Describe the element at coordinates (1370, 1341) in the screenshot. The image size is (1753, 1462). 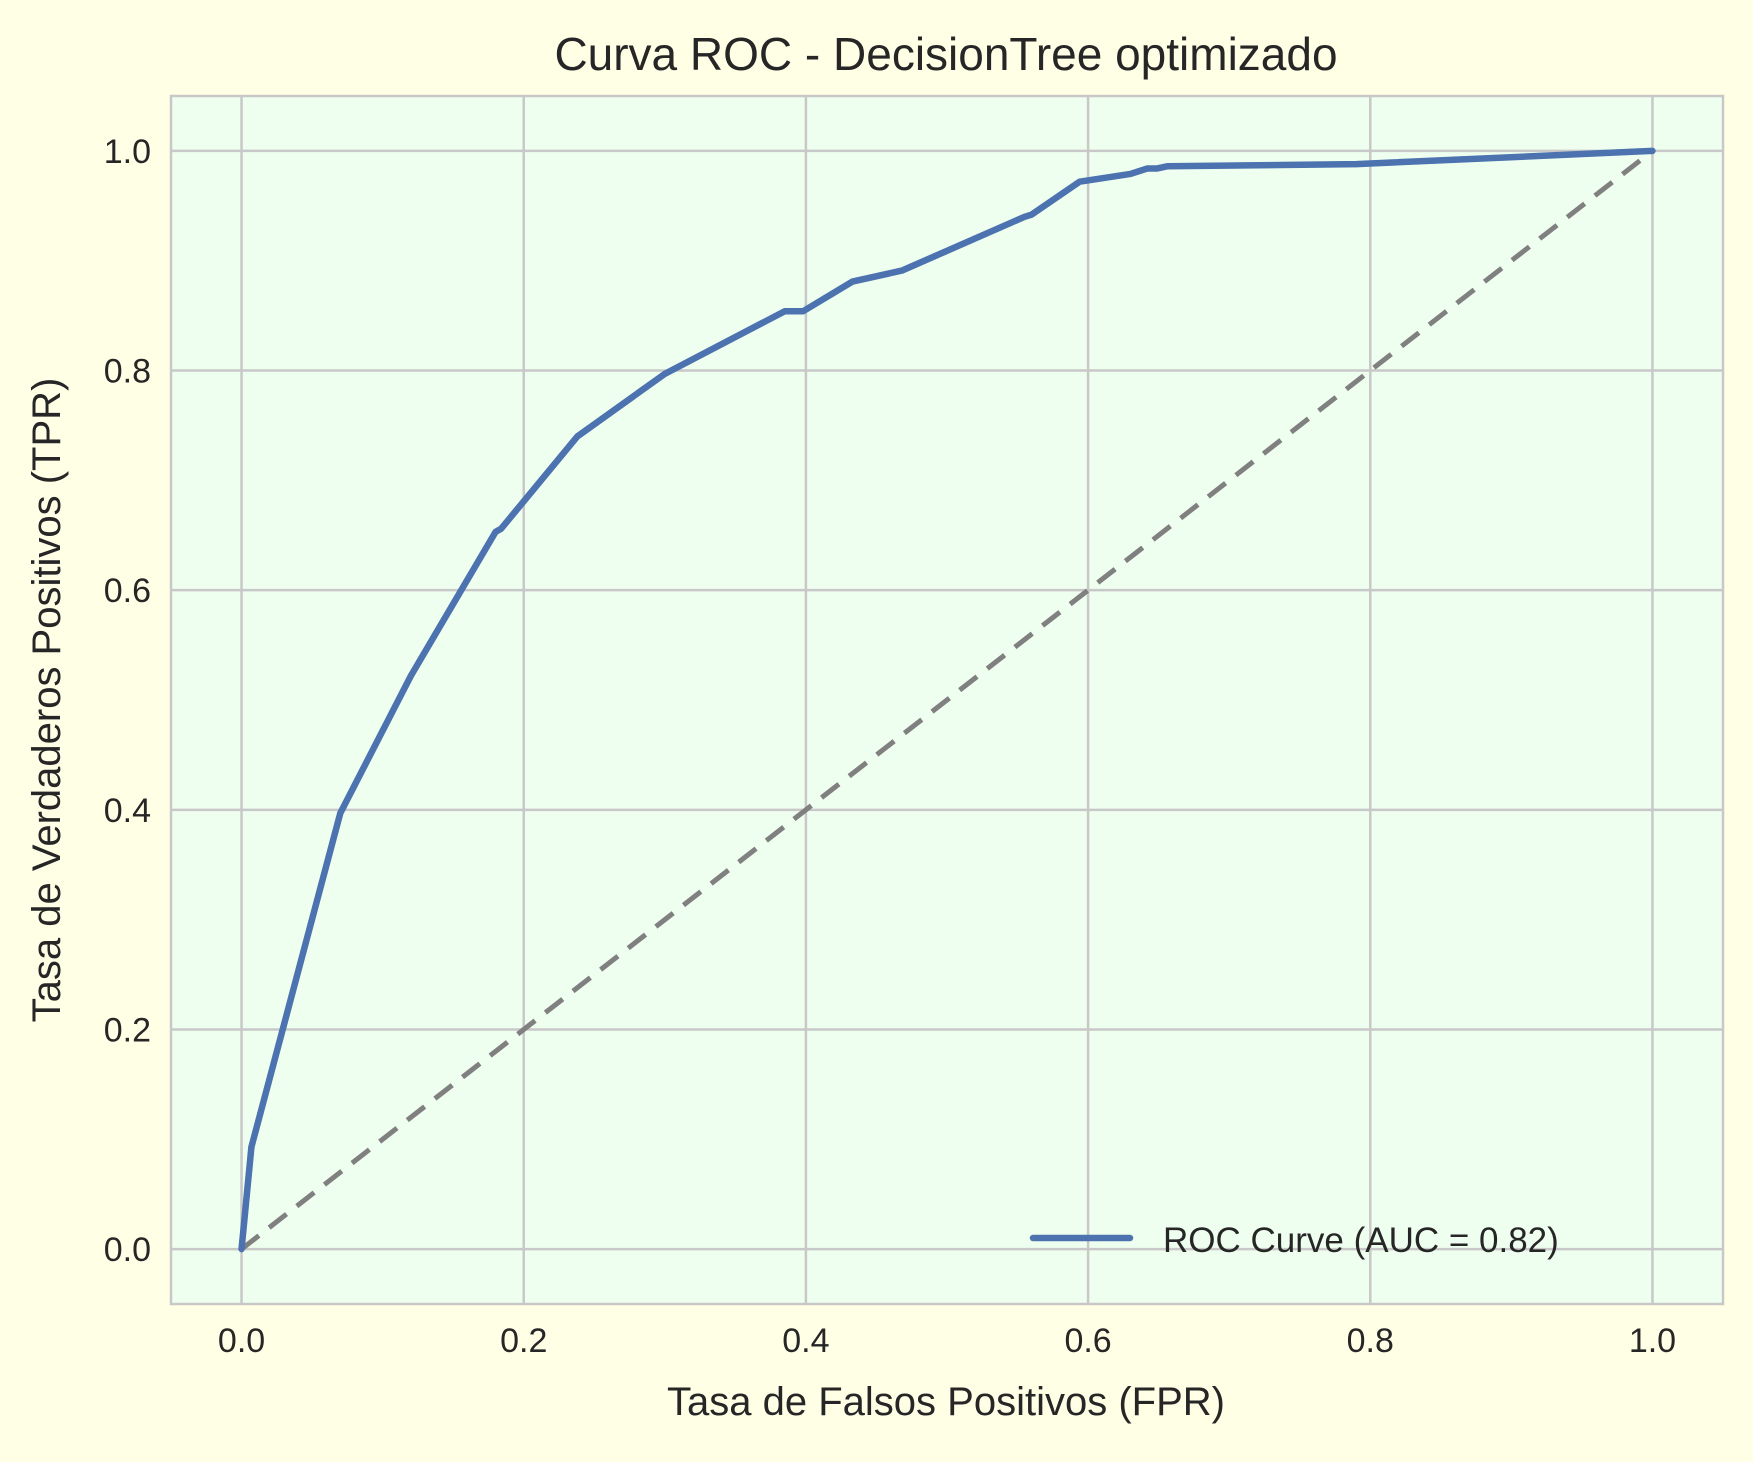
I see `x-tick-label: 0.8` at that location.